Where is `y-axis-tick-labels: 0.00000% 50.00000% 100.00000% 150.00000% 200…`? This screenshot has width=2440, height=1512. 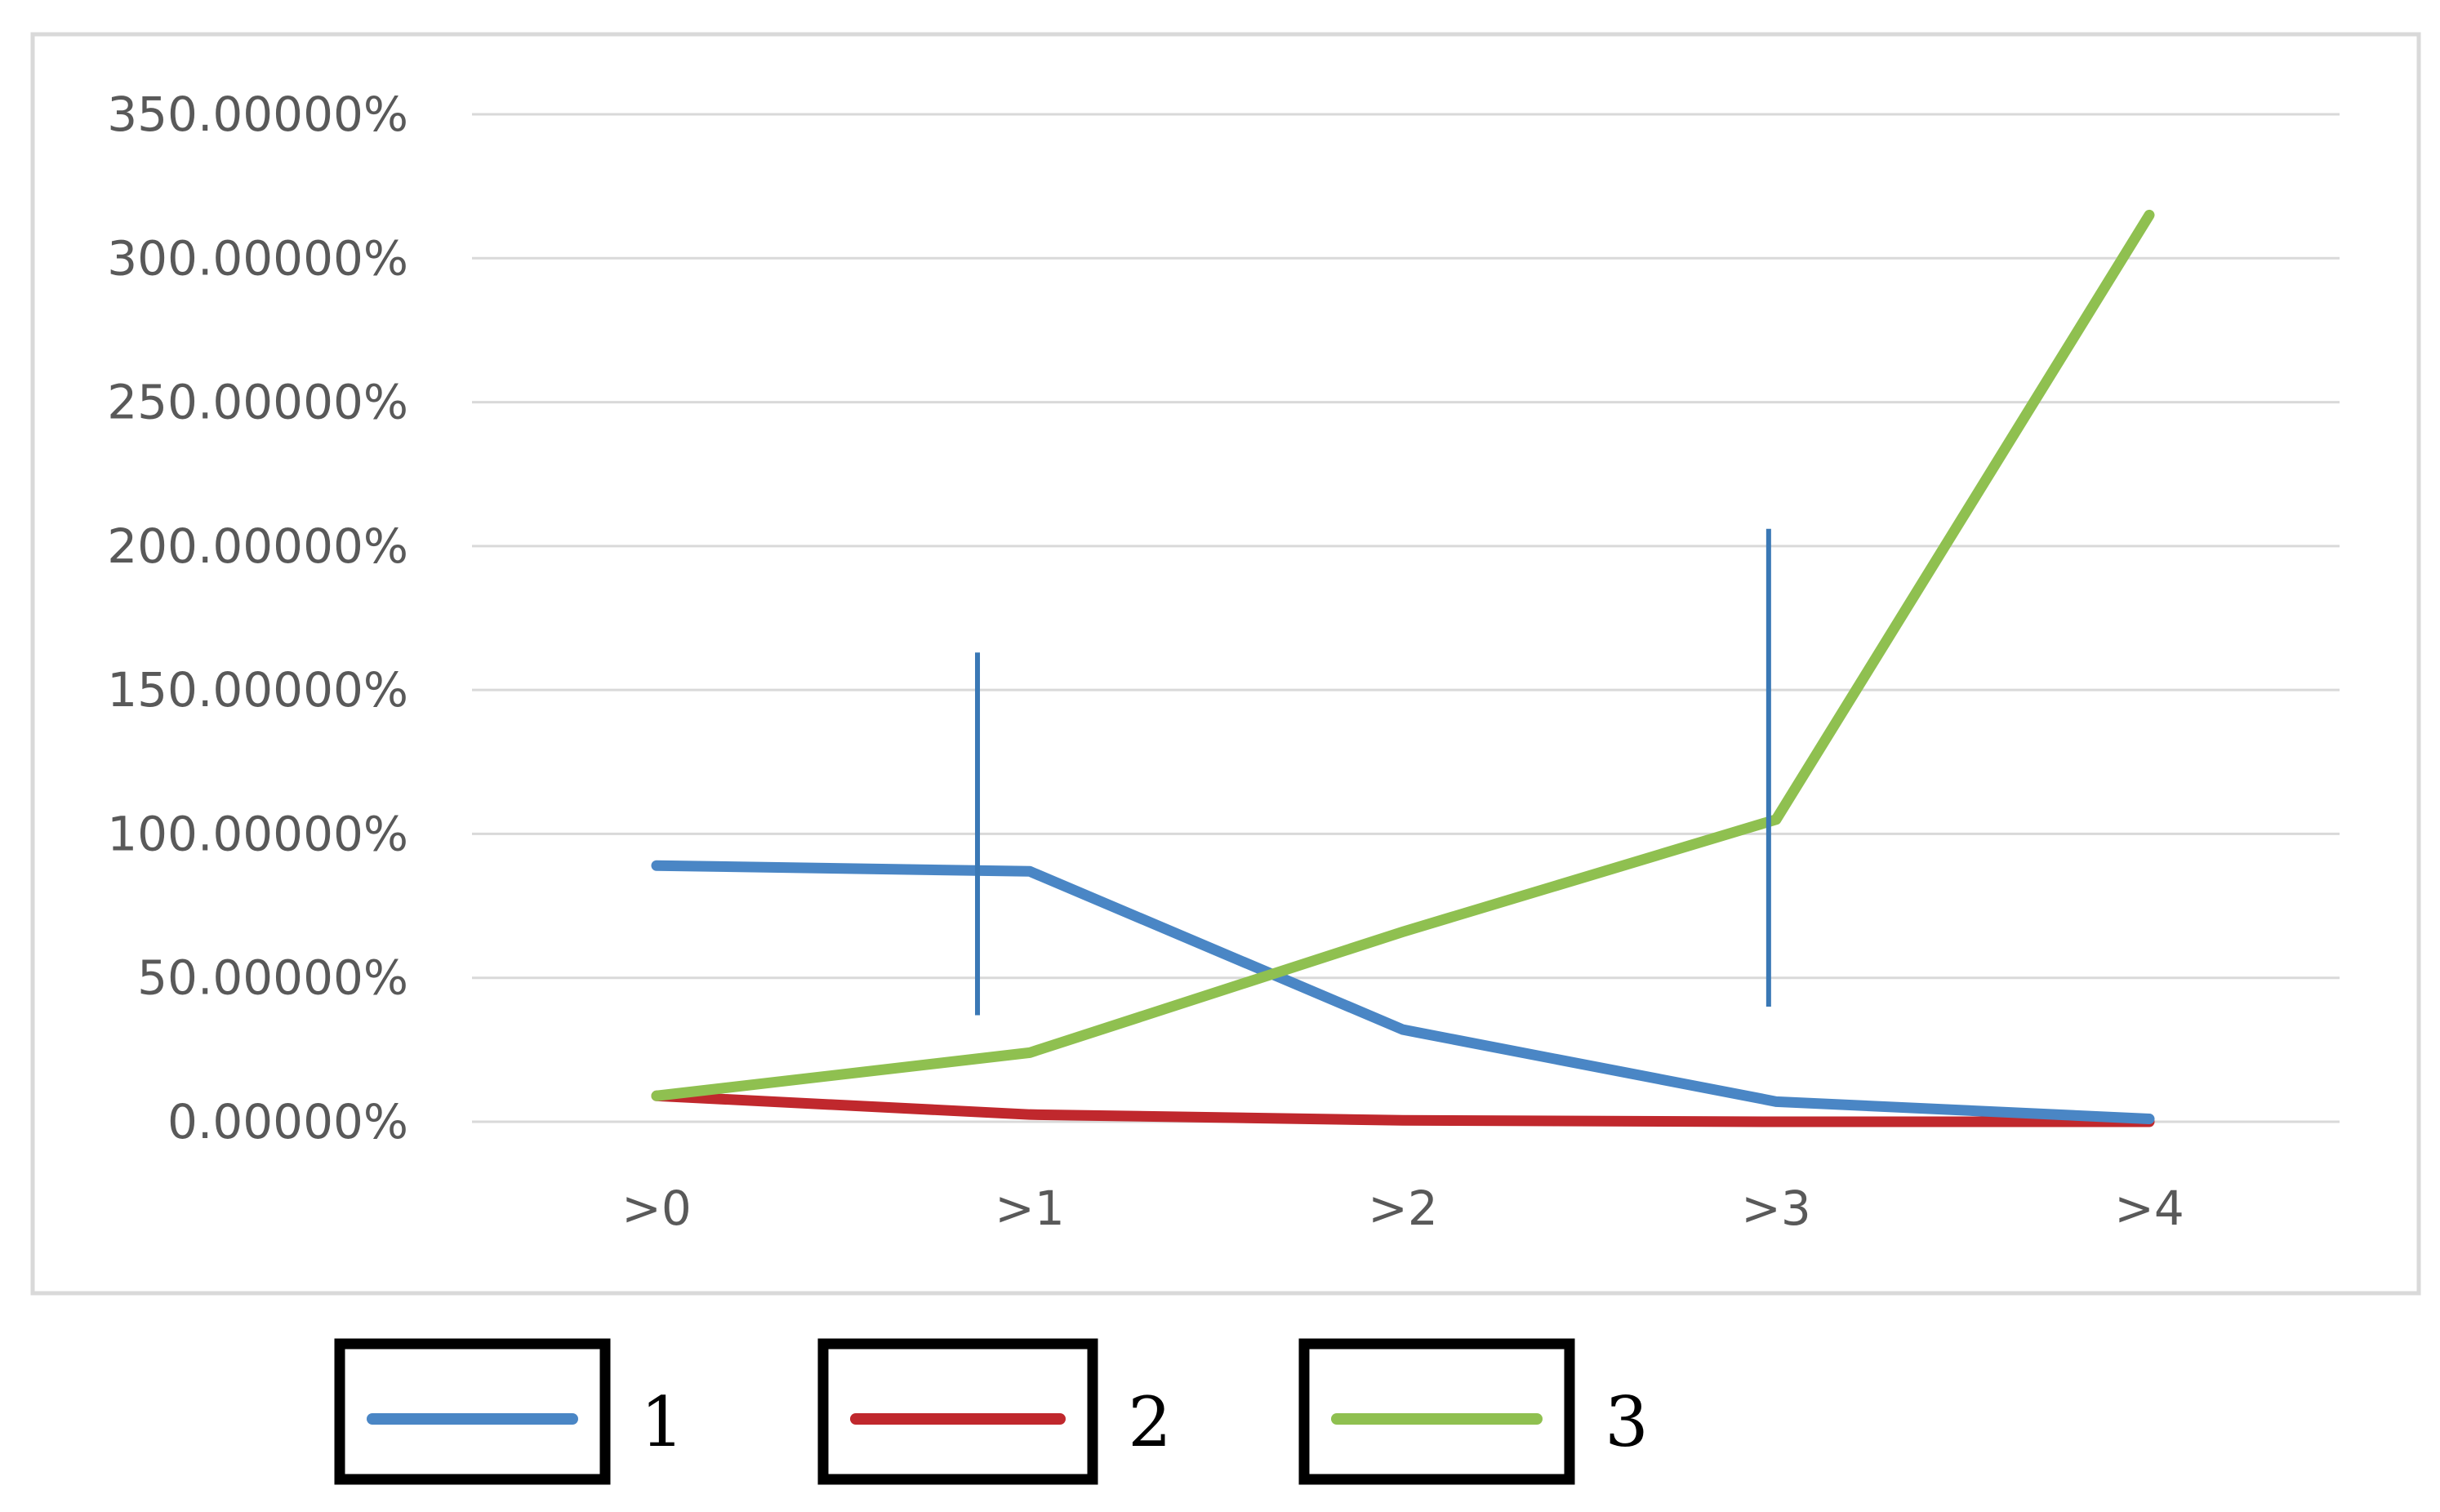
y-axis-tick-labels: 0.00000% 50.00000% 100.00000% 150.00000% 200… is located at coordinates (257, 618).